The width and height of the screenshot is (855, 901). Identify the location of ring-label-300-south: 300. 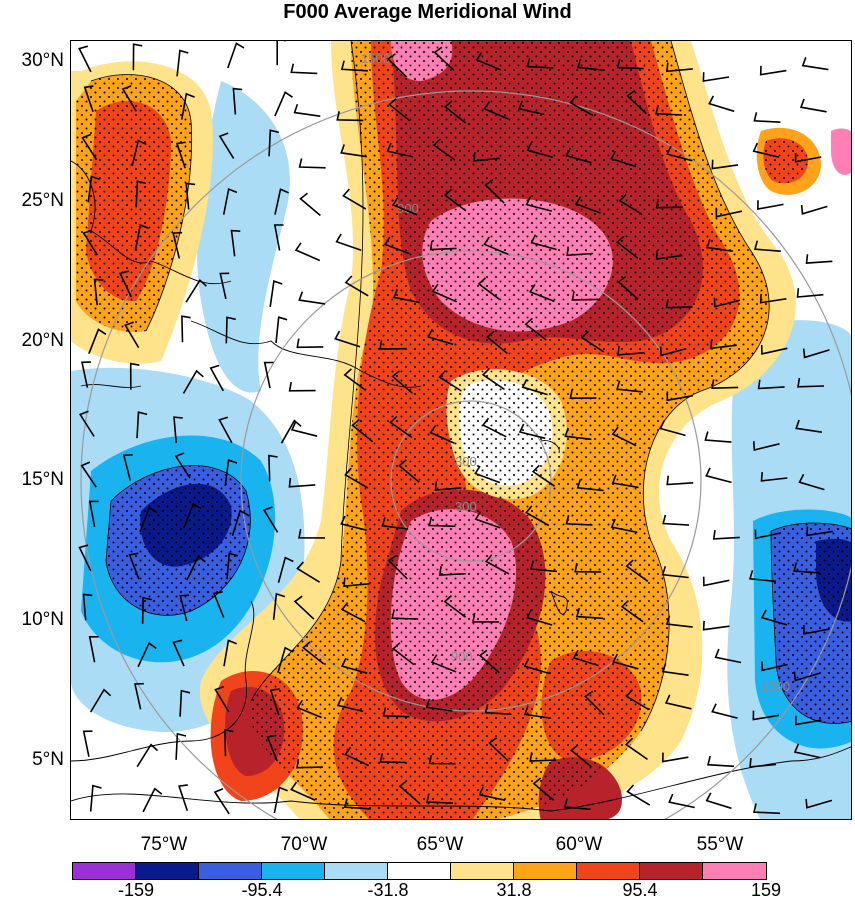
(466, 506).